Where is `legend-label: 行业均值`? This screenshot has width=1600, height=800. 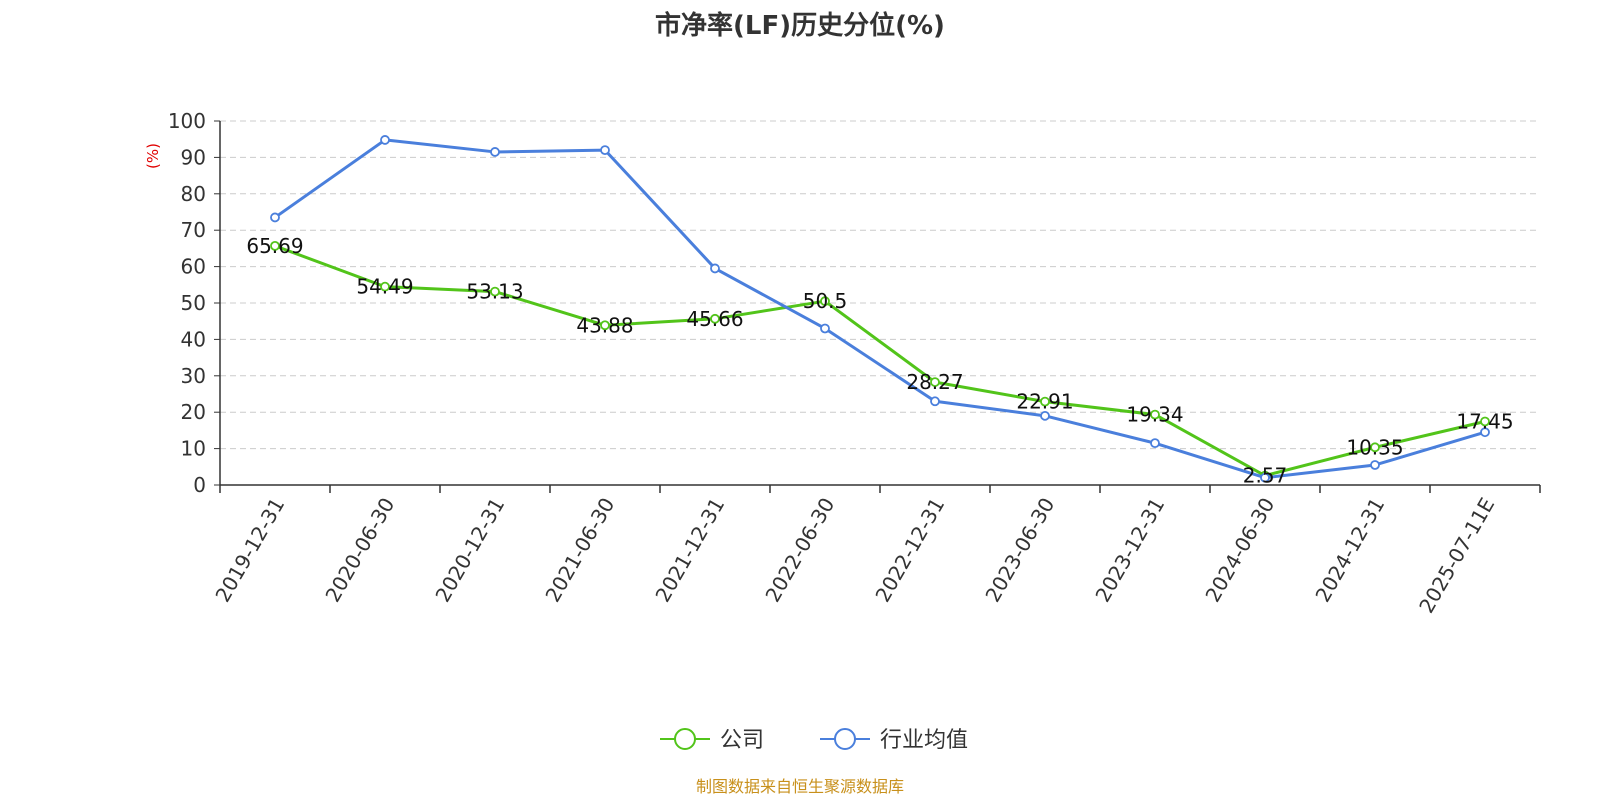
legend-label: 行业均值 is located at coordinates (924, 740).